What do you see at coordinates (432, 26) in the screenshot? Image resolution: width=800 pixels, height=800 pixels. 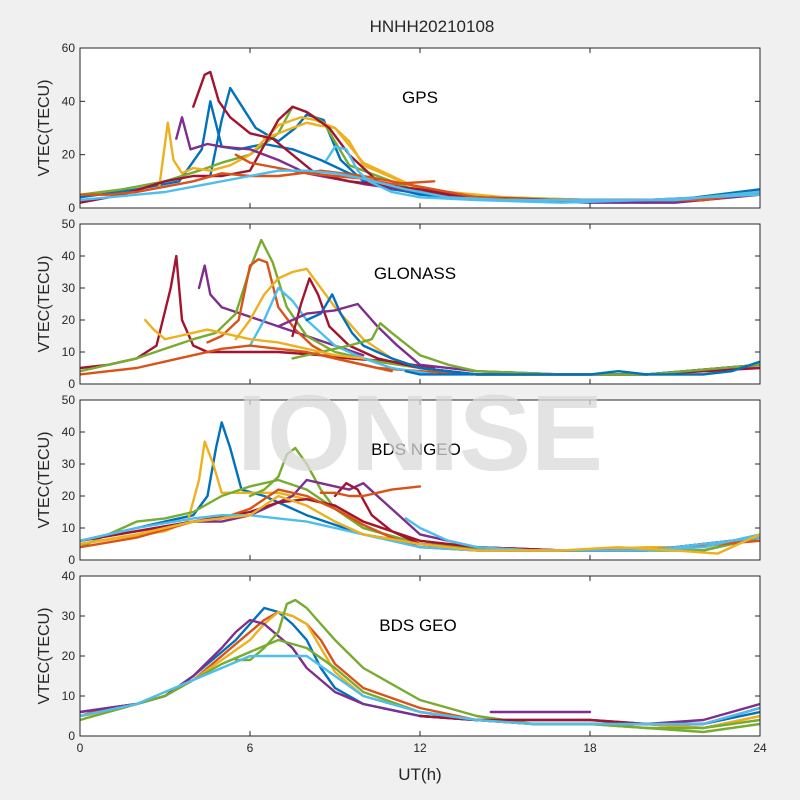 I see `figure-title: HNHH20210108` at bounding box center [432, 26].